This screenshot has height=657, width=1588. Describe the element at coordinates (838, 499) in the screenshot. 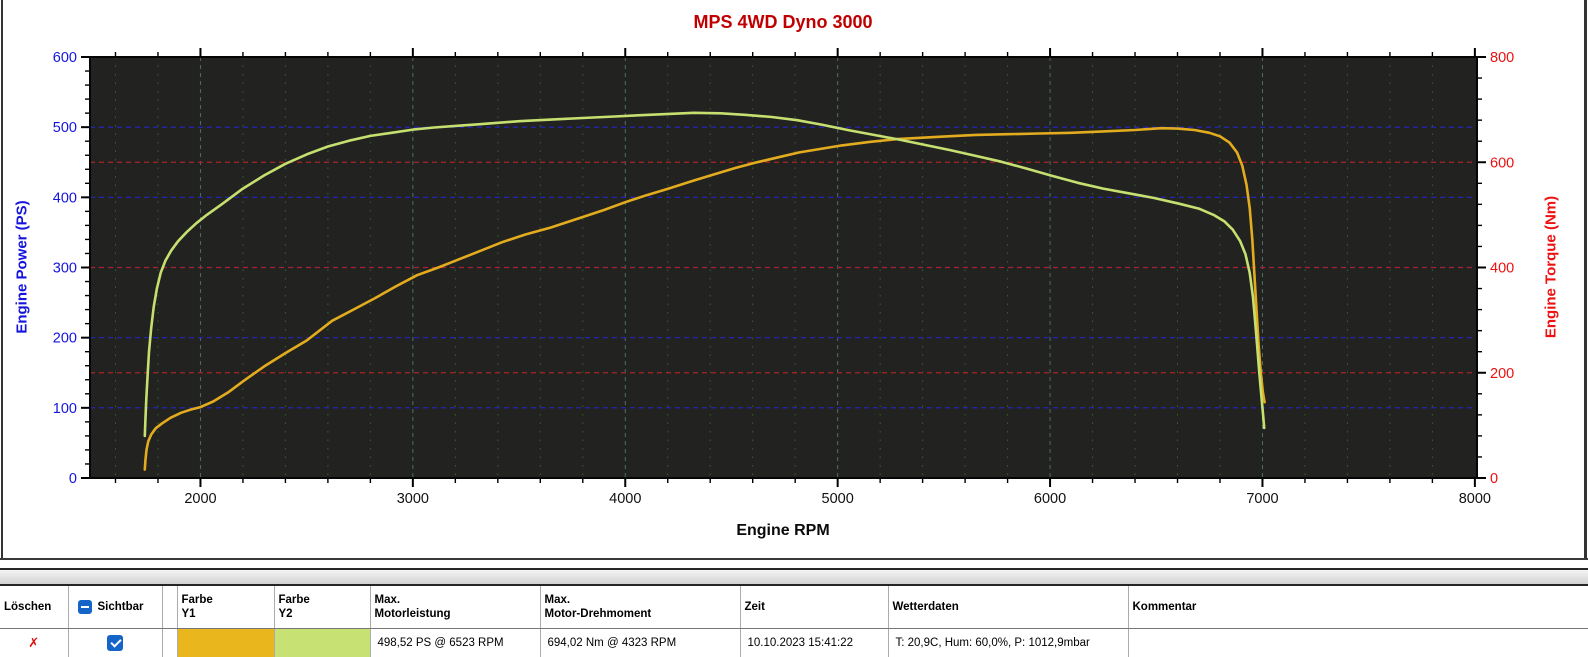

I see `x-tick-label: 5000` at that location.